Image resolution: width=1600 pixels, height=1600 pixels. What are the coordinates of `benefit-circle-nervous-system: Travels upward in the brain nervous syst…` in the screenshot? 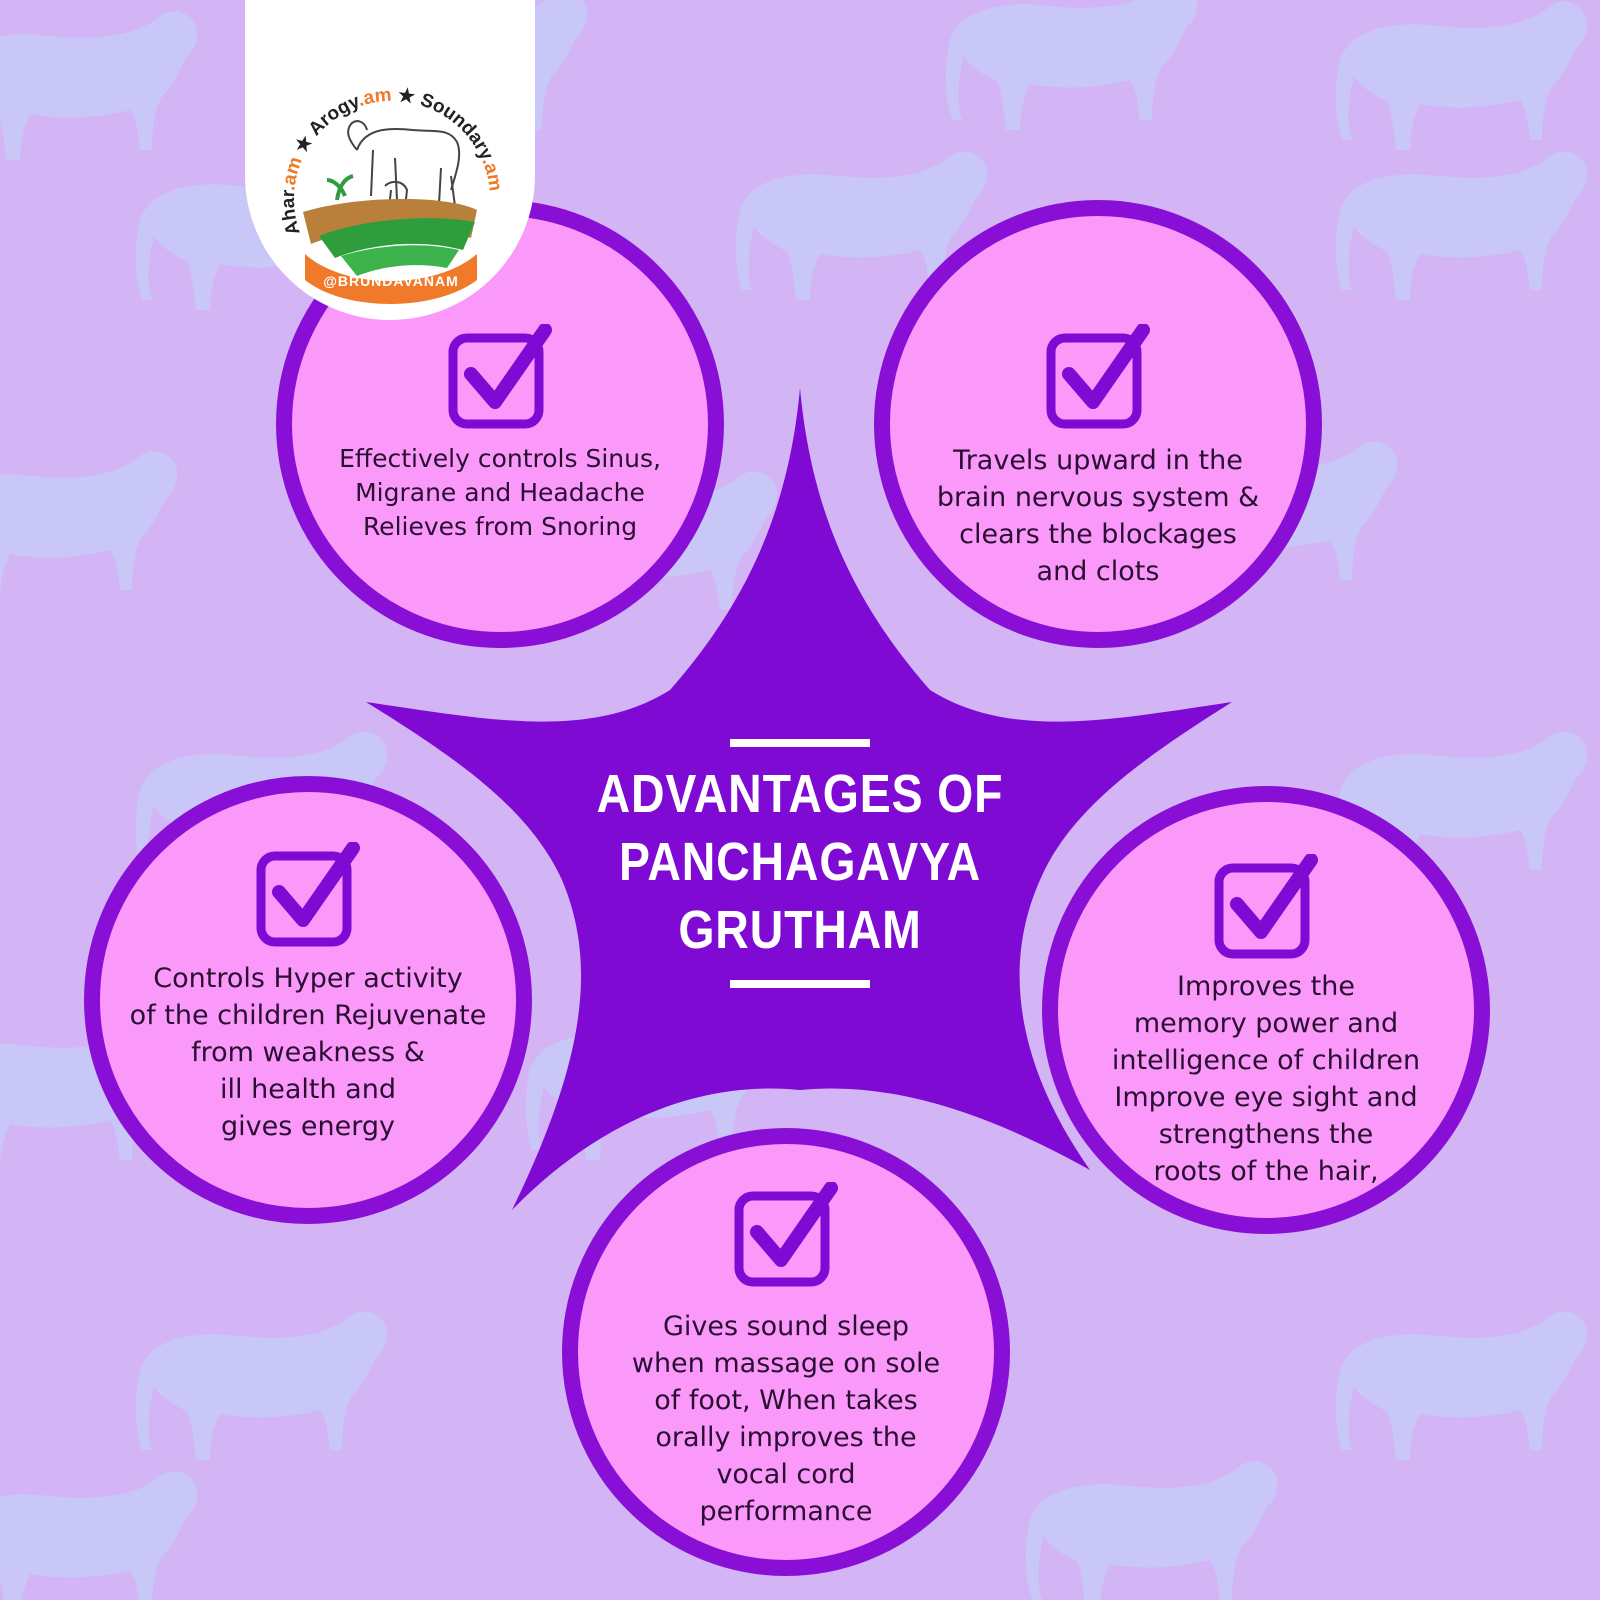 It's located at (1098, 424).